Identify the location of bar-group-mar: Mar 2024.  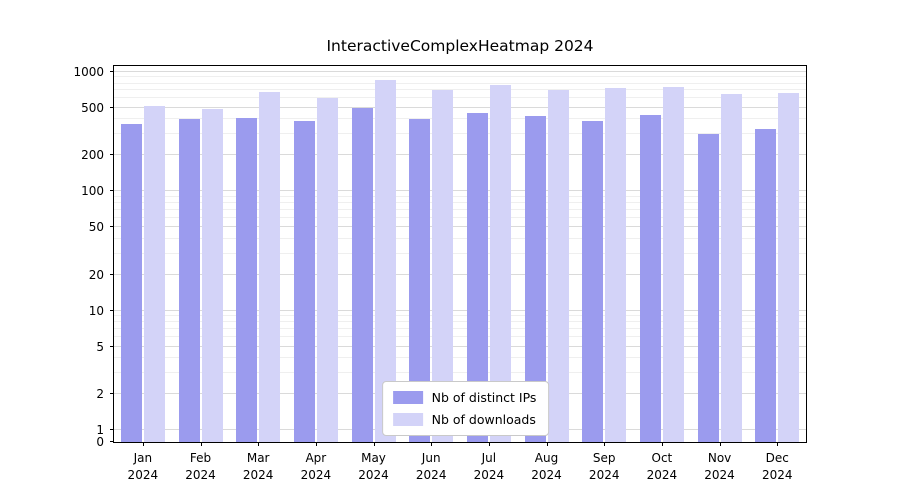
(258, 274).